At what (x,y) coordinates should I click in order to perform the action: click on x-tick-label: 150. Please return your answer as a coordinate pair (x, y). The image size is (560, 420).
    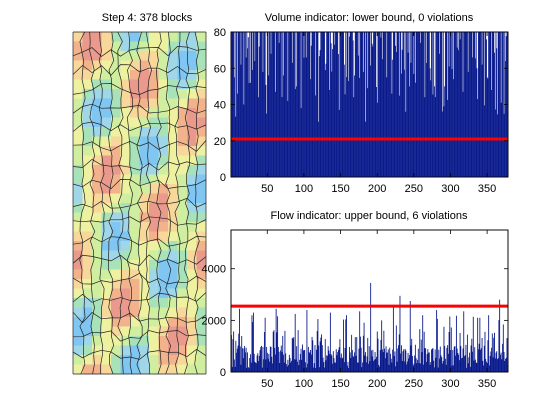
    Looking at the image, I should click on (340, 384).